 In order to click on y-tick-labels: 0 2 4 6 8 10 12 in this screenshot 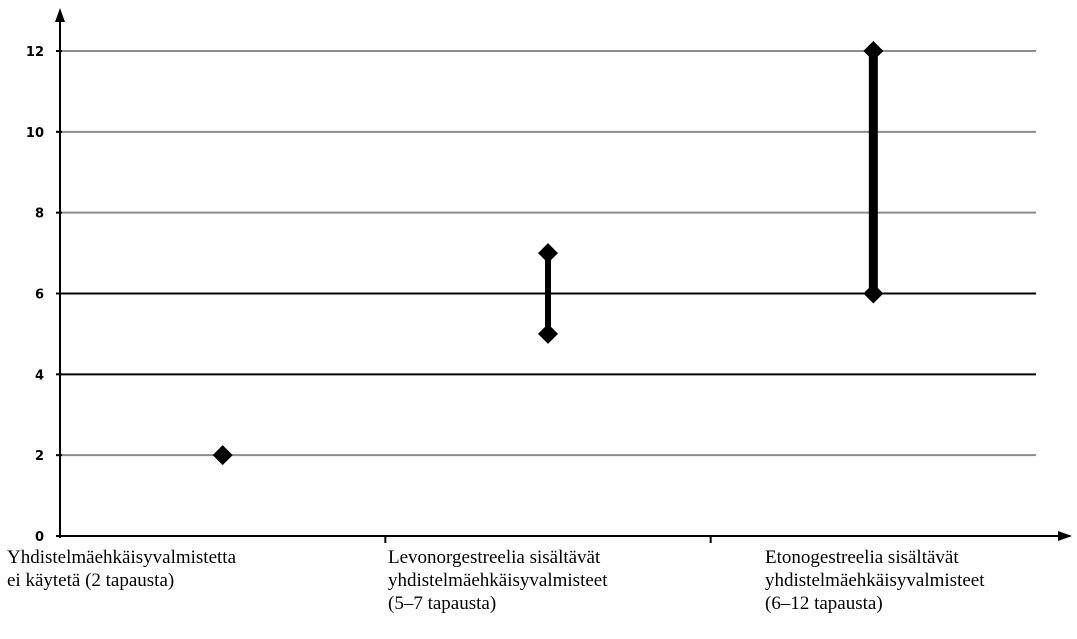, I will do `click(44, 295)`.